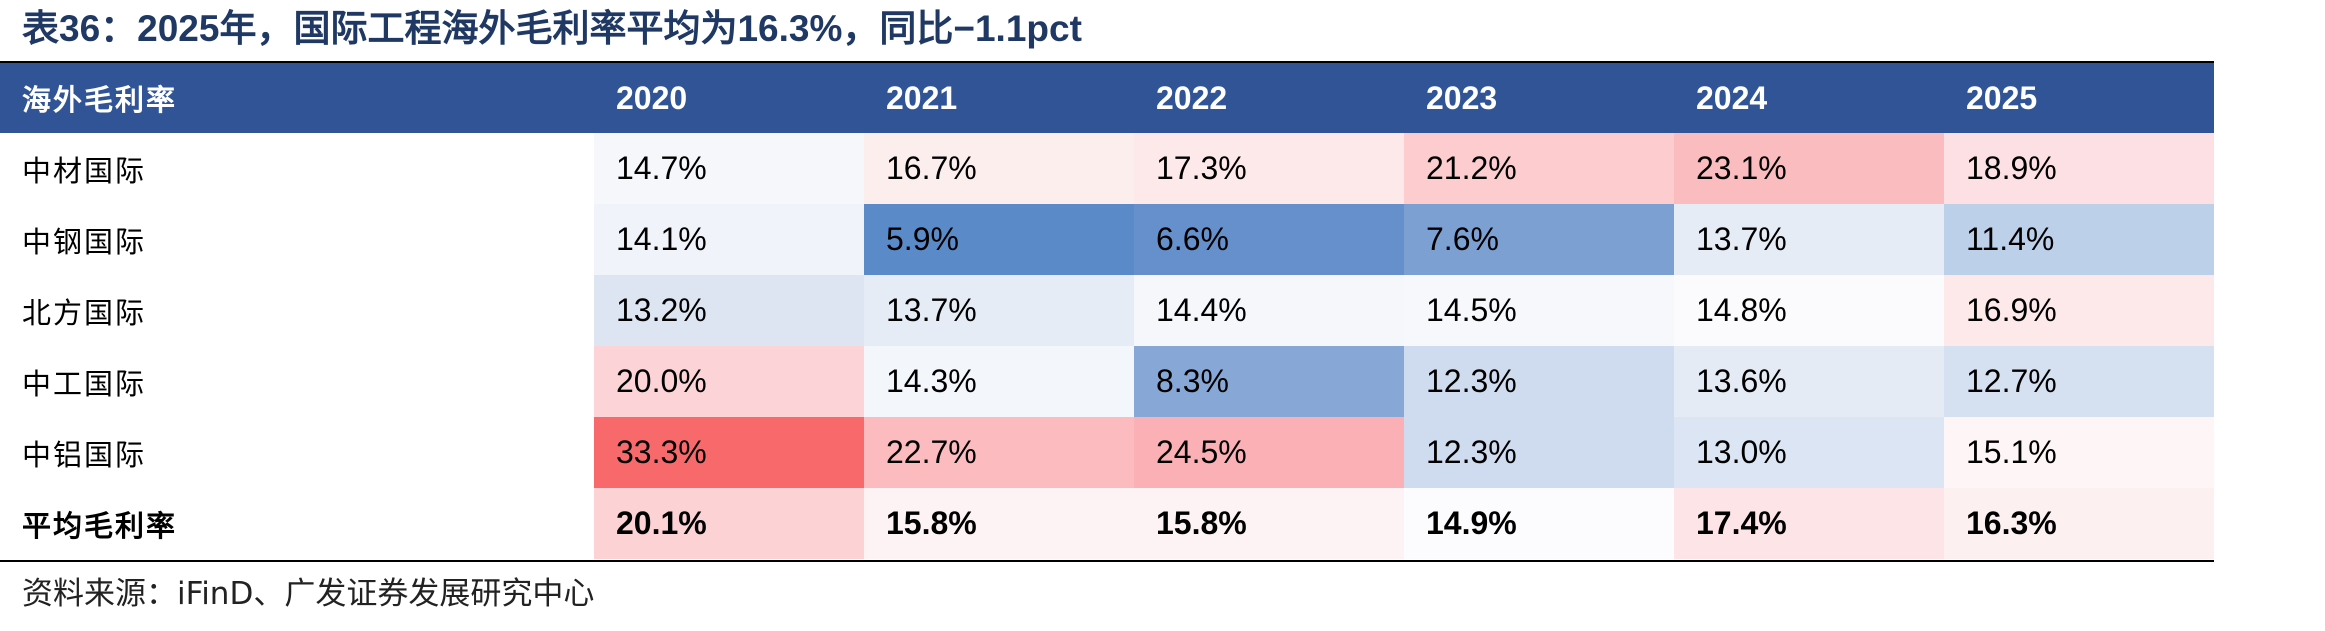 This screenshot has width=2325, height=631. I want to click on header-year-2022: 2022, so click(1269, 98).